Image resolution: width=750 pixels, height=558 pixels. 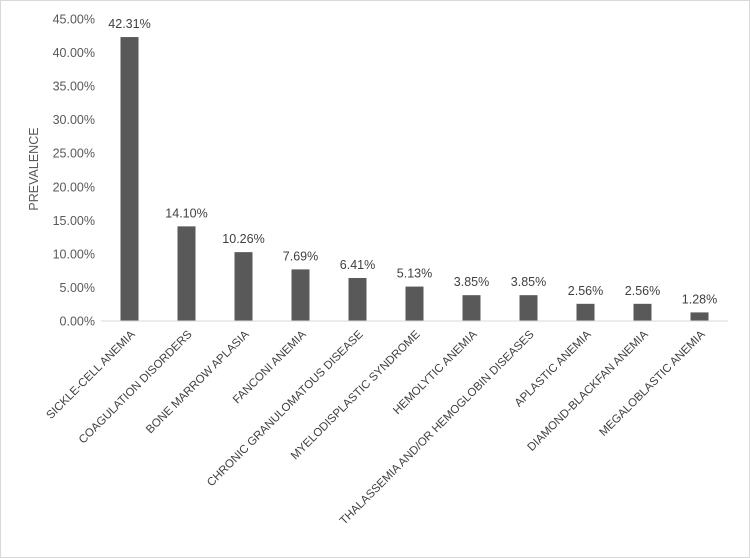 I want to click on y-tick-label: 20.00%, so click(x=74, y=187).